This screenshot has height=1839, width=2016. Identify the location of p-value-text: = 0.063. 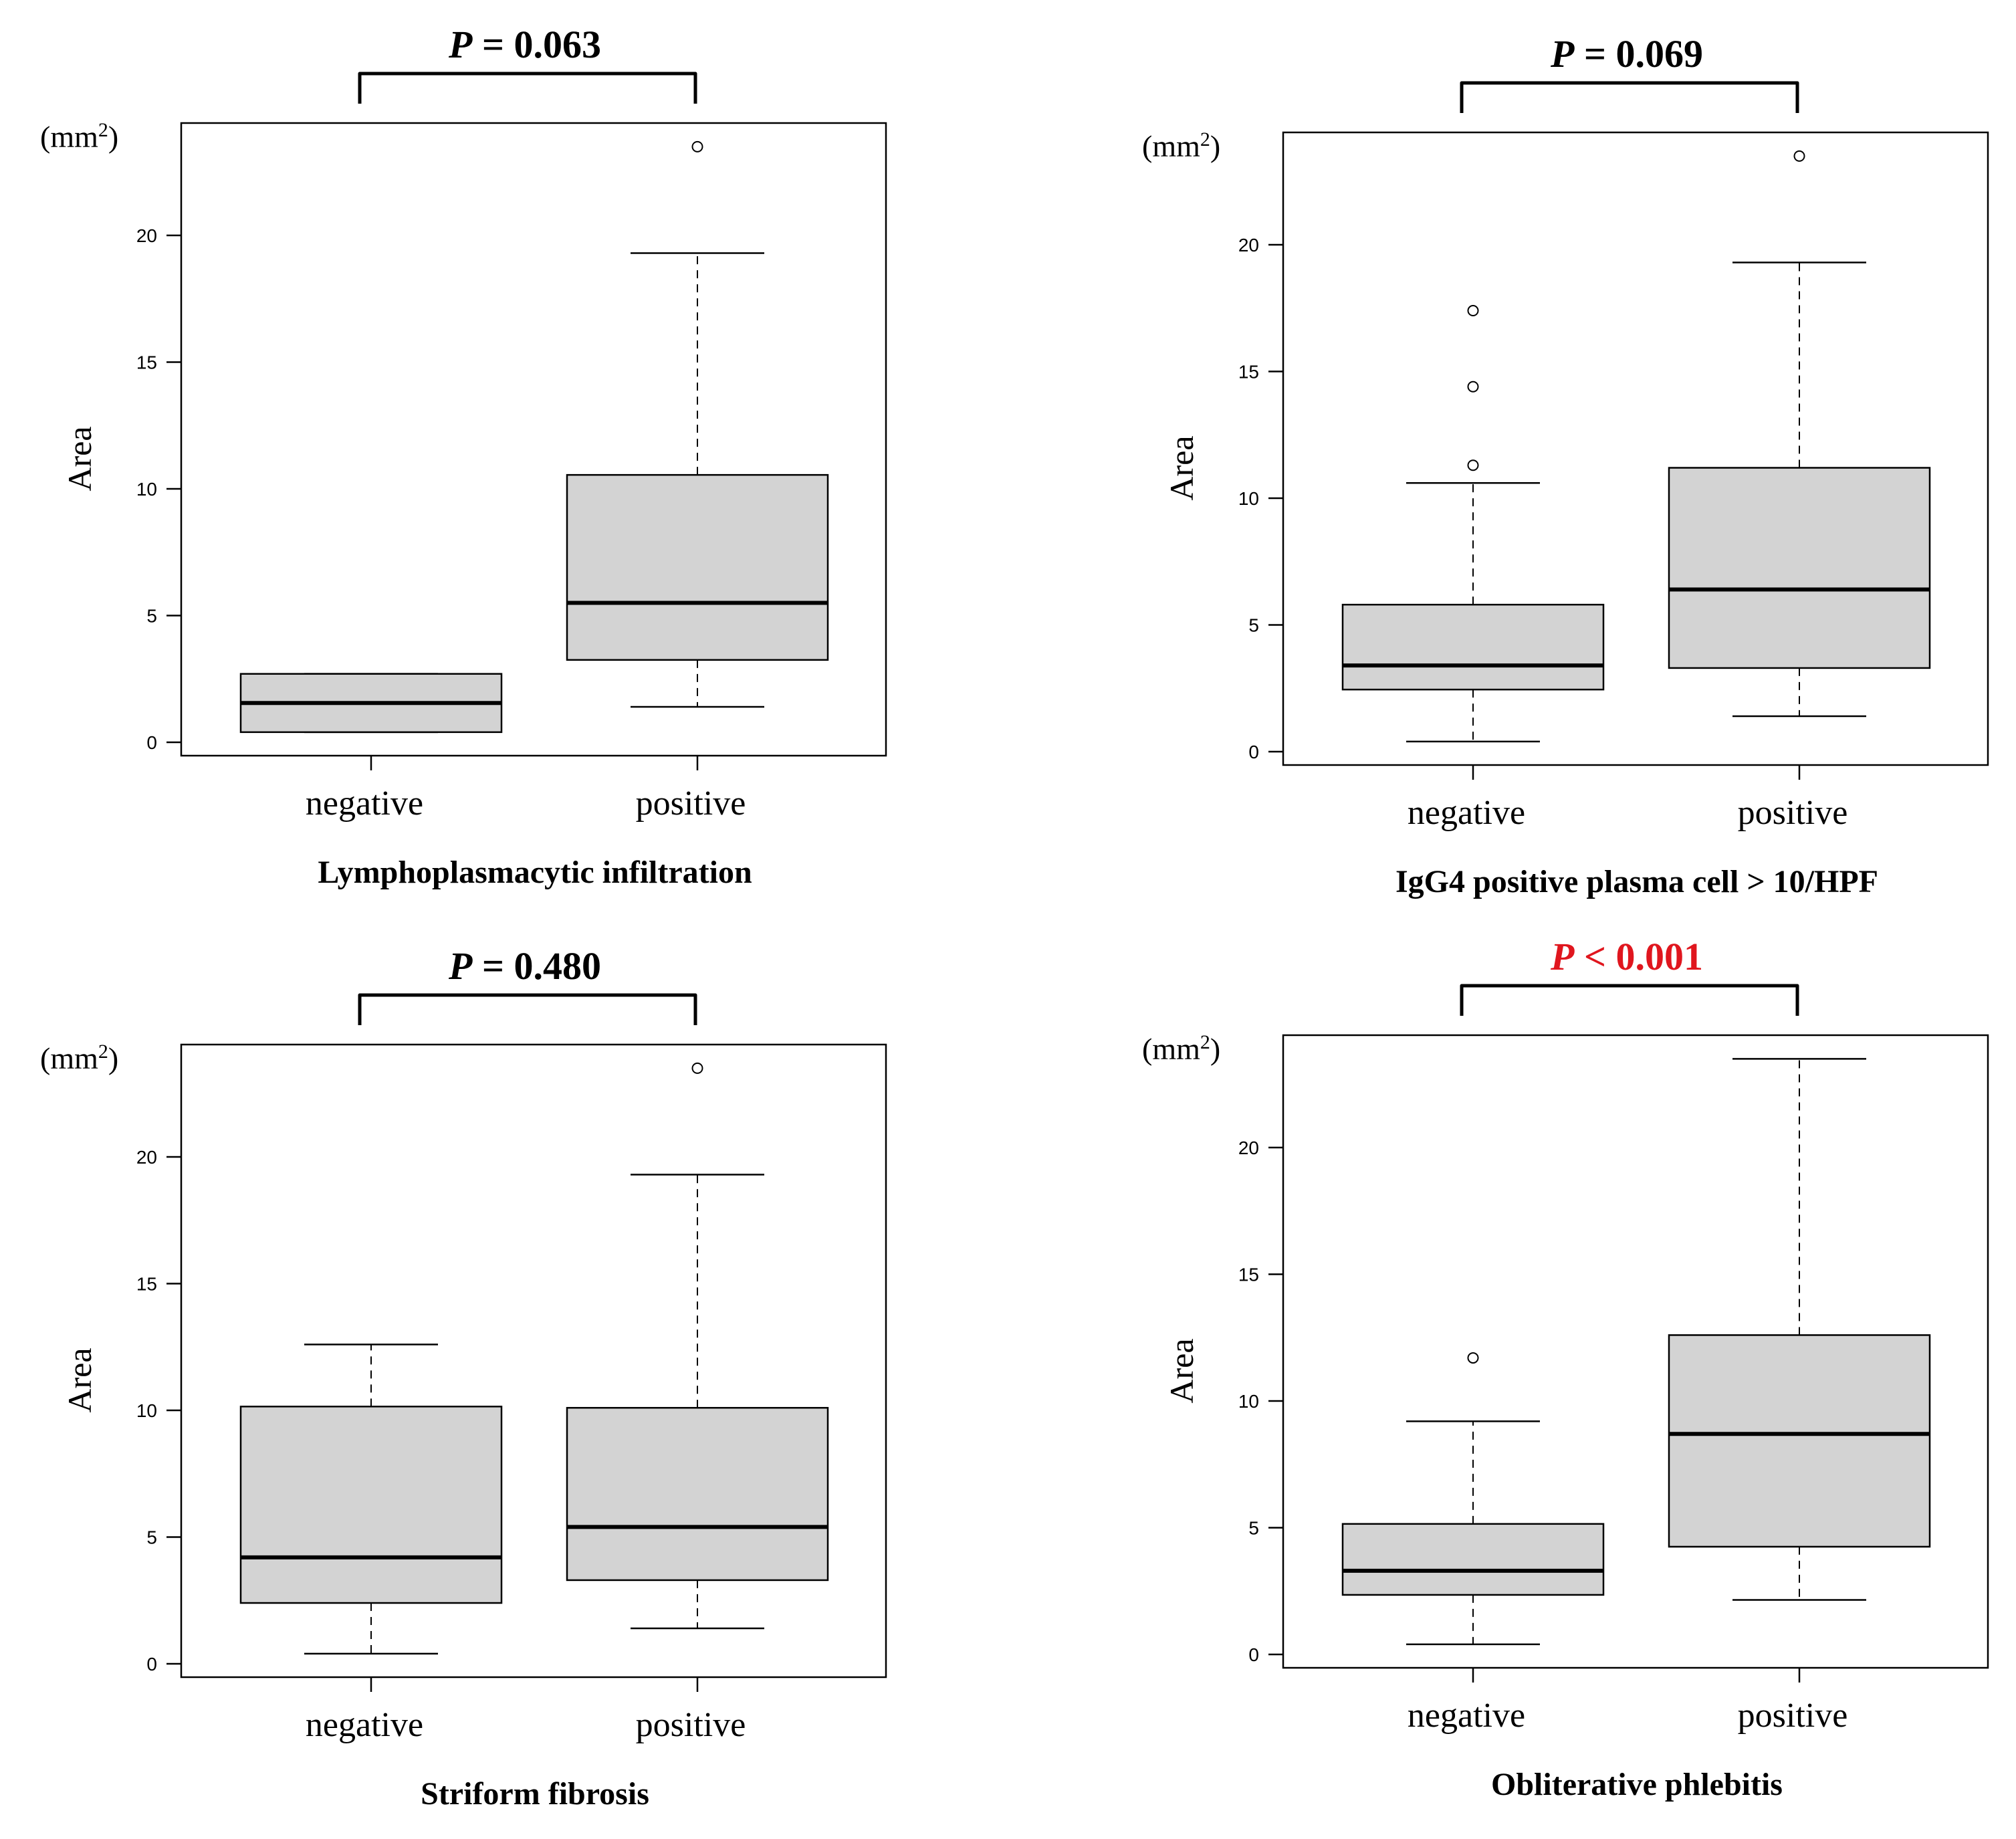
(536, 44).